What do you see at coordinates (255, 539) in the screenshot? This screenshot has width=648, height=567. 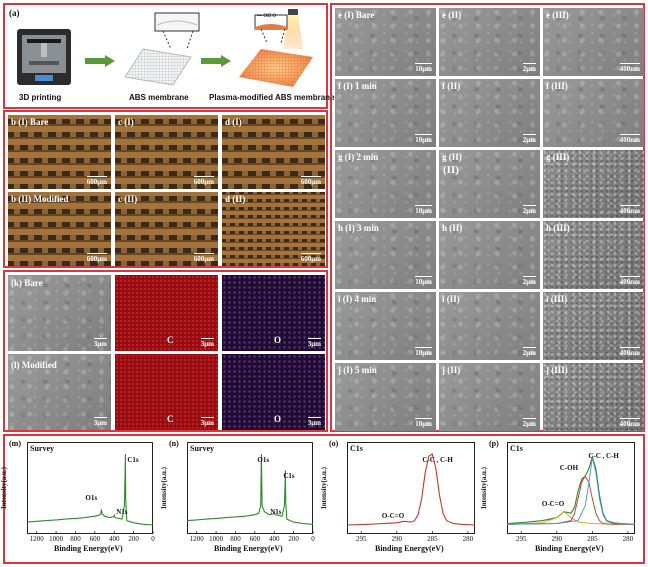 I see `xps-xtick-1-3: 600` at bounding box center [255, 539].